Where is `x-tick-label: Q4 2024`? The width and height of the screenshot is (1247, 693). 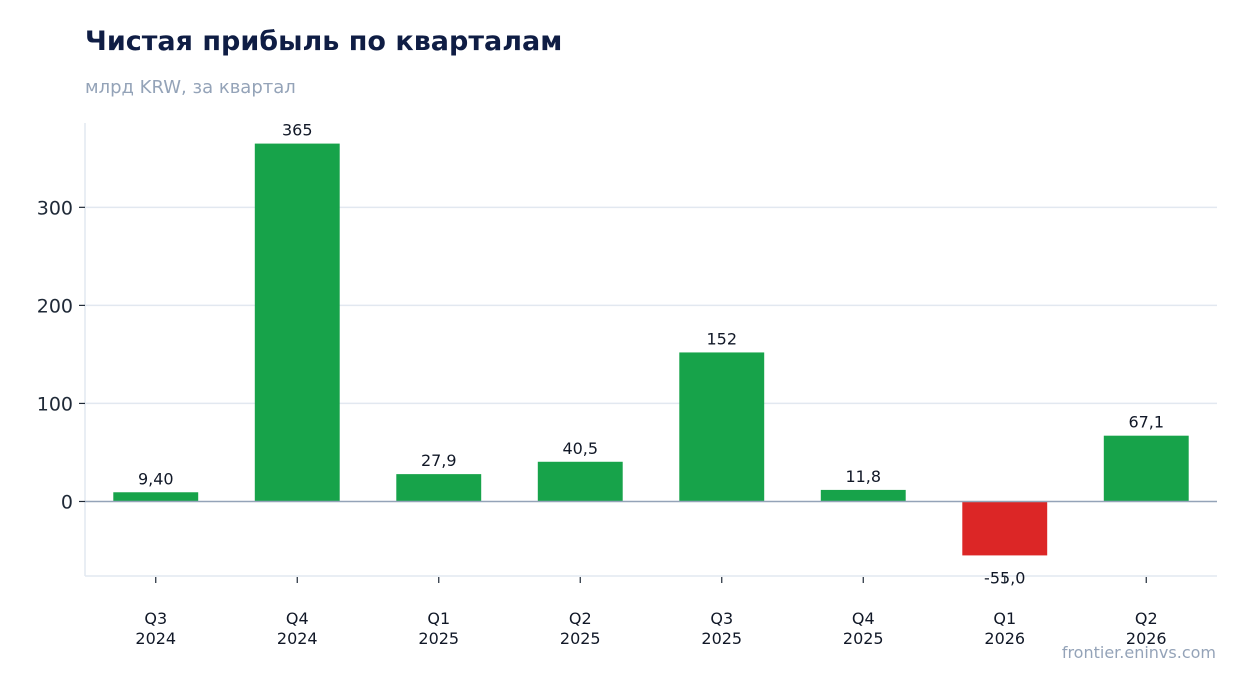
x-tick-label: Q4 2024 is located at coordinates (297, 628).